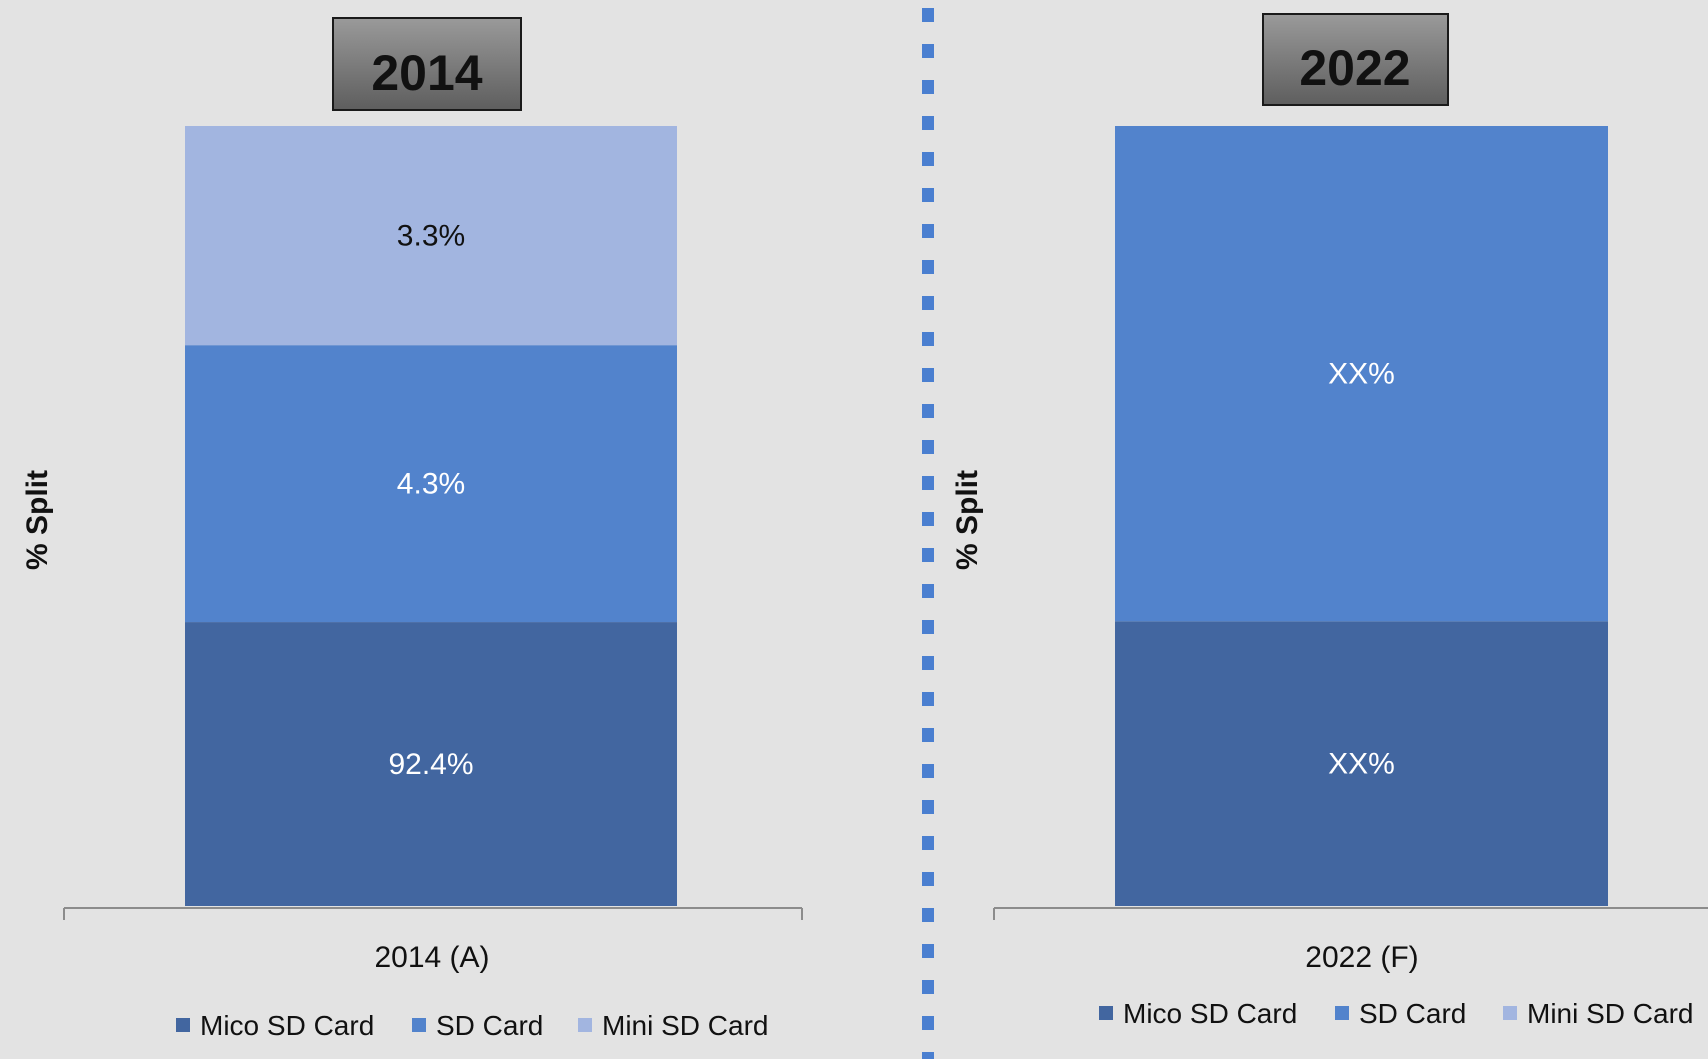 The image size is (1708, 1059). I want to click on x-tick-label: 2014 (A), so click(431, 957).